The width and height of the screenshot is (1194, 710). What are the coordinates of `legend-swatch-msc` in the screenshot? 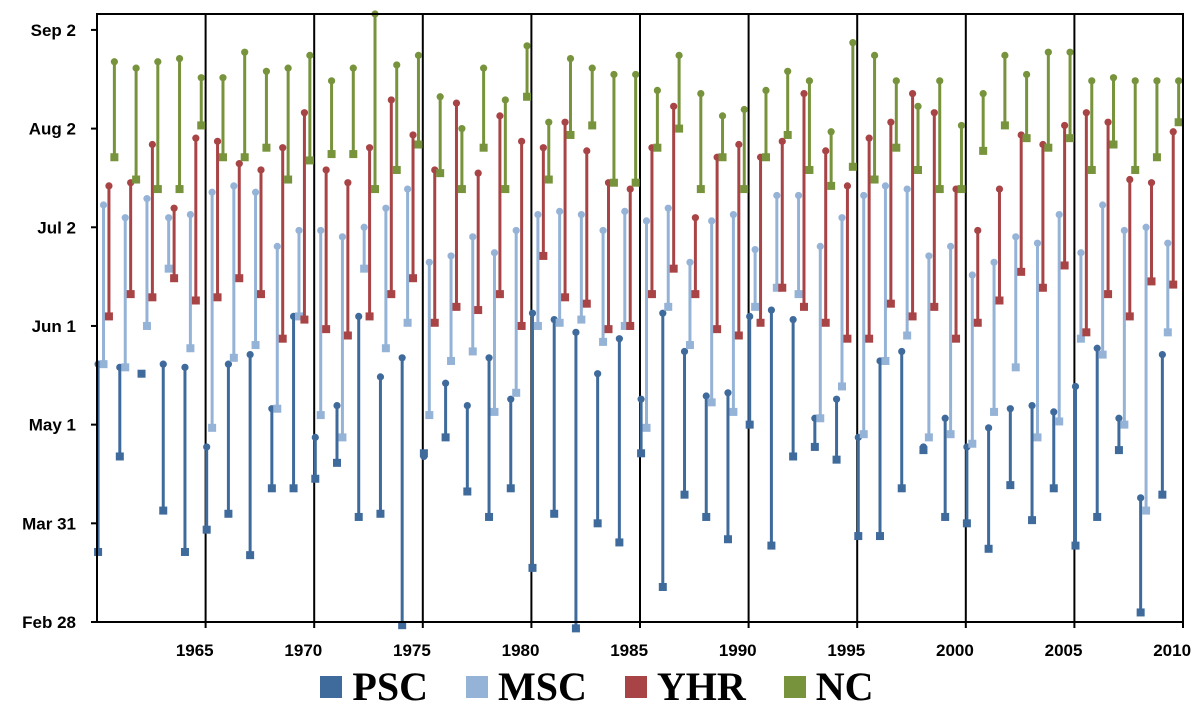 It's located at (477, 687).